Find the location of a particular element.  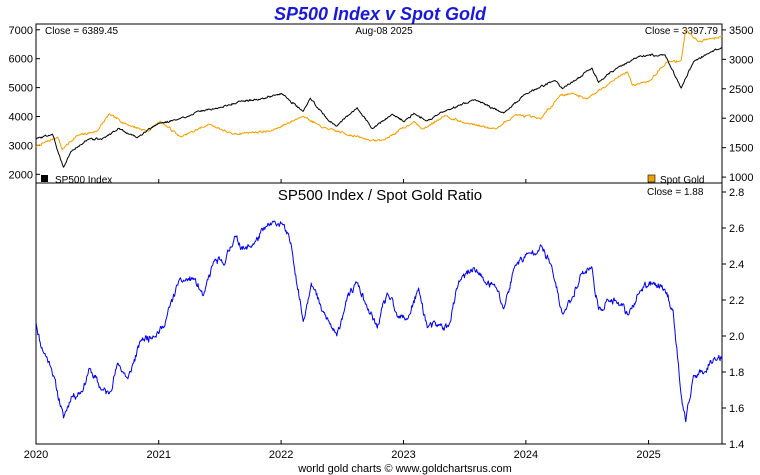

ratio-y-axis-label-7: 2.8 is located at coordinates (736, 193).